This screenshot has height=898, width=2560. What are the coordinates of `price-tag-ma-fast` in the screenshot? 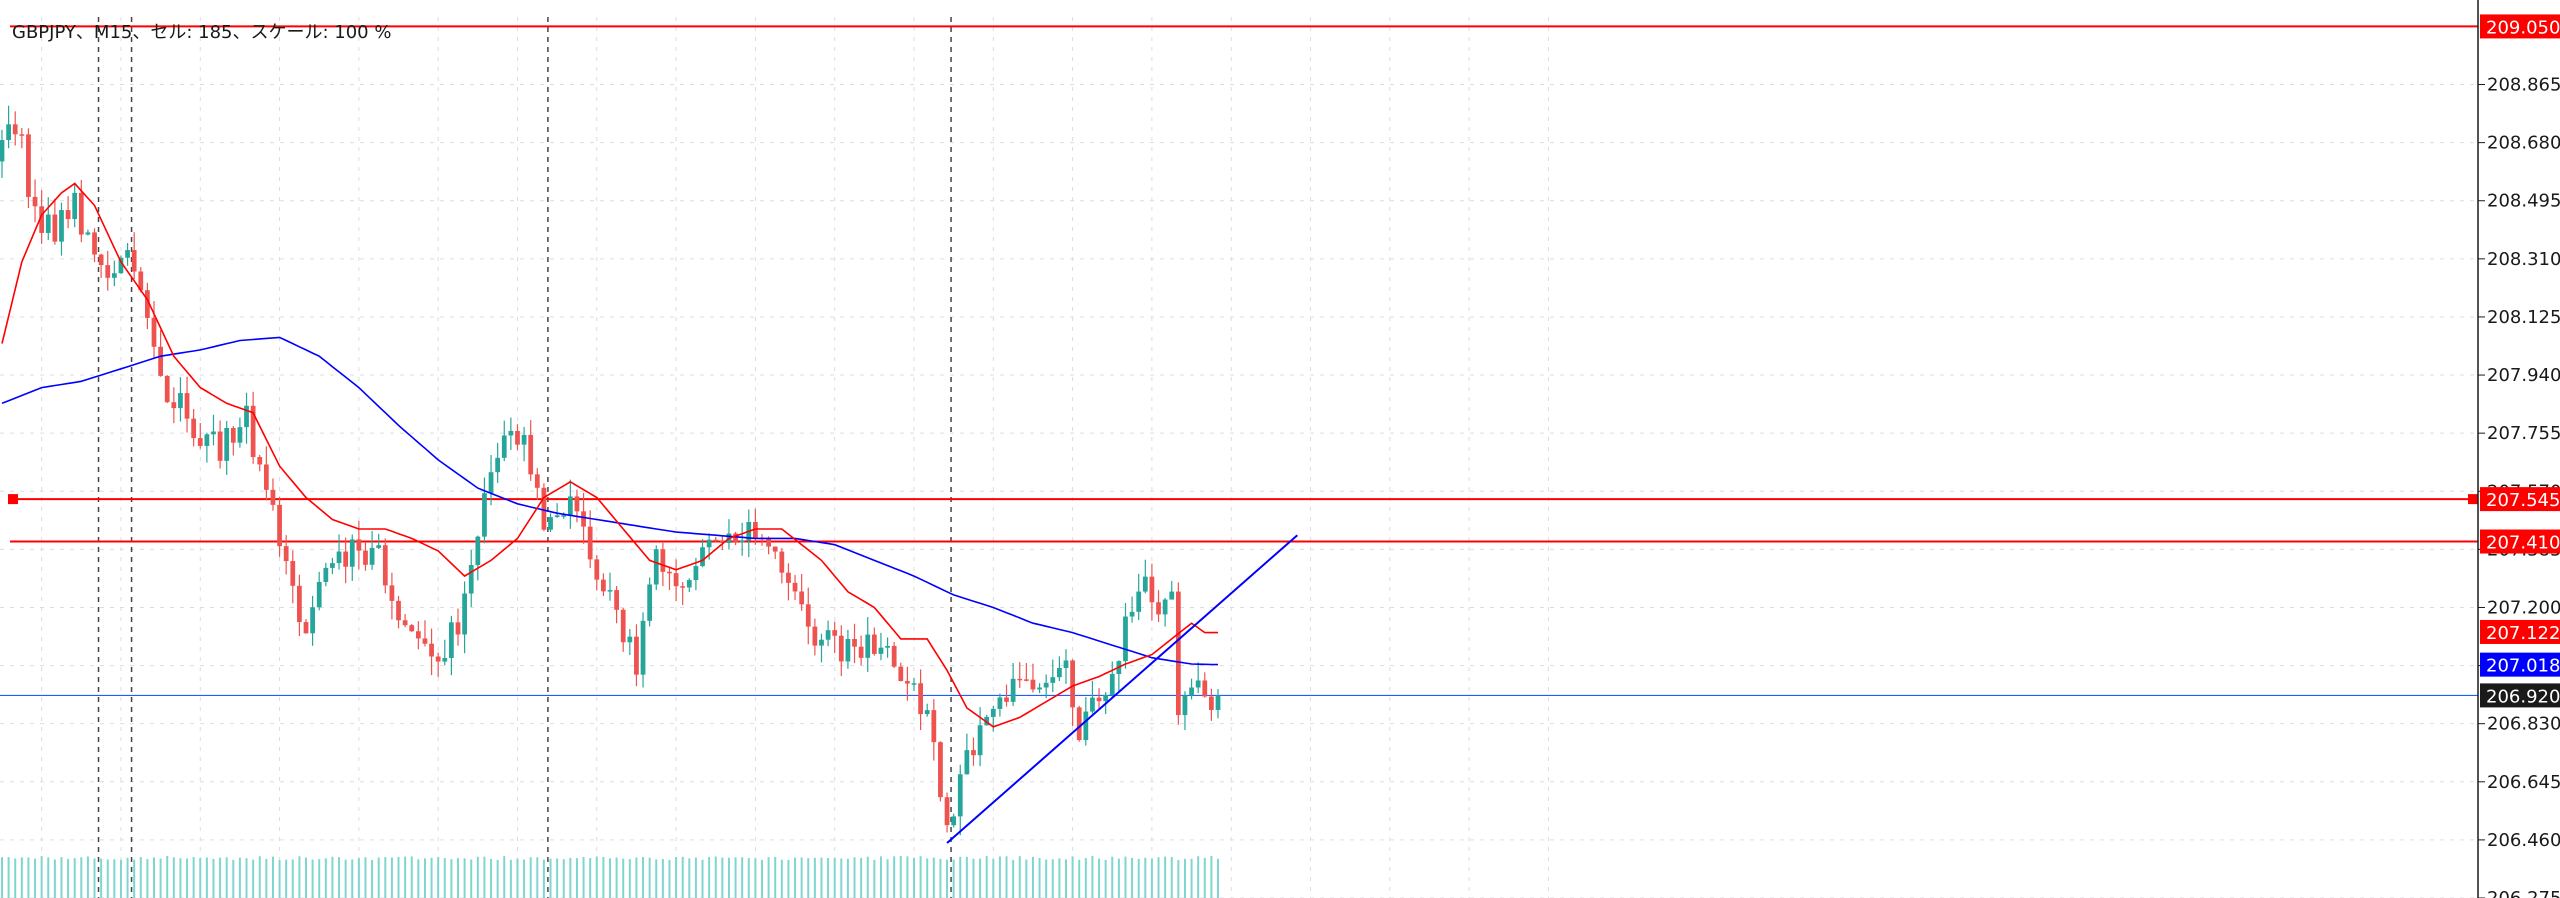 It's located at (2520, 631).